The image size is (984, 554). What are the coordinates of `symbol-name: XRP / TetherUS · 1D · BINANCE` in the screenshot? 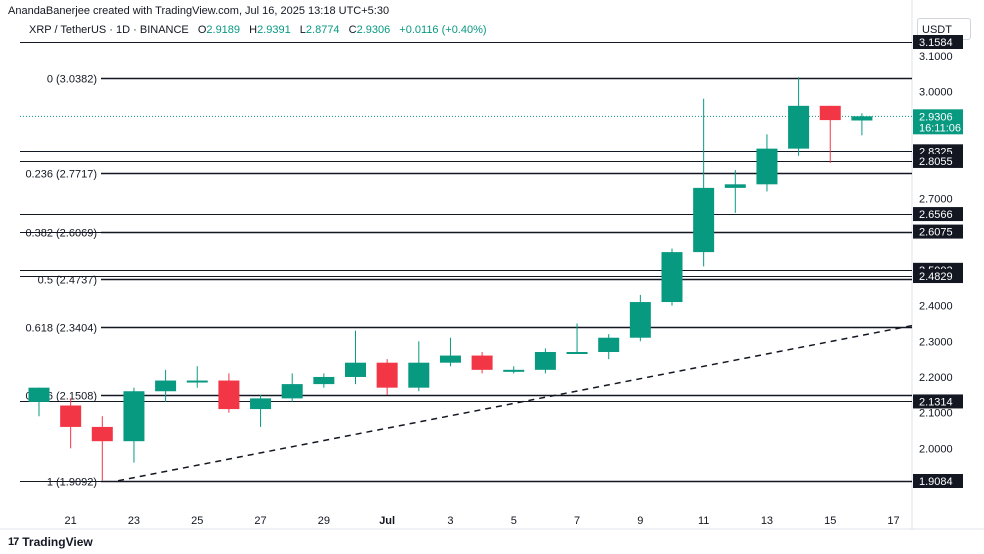 It's located at (109, 30).